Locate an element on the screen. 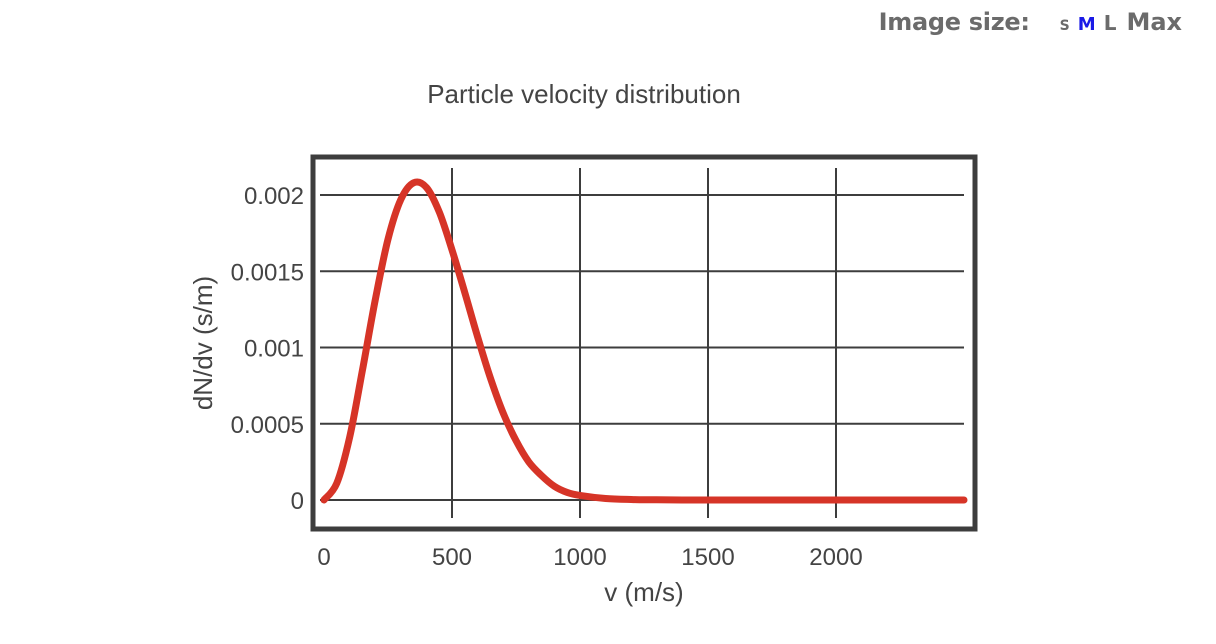 The image size is (1216, 644). x-tick-label: 2000 is located at coordinates (835, 557).